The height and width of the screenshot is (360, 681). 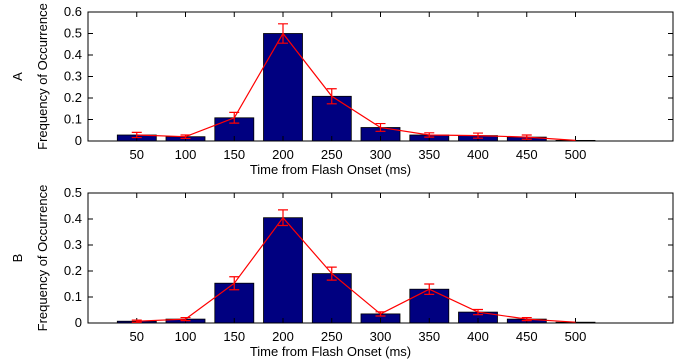 What do you see at coordinates (78, 322) in the screenshot?
I see `panel-b-ytick-label-0: 0` at bounding box center [78, 322].